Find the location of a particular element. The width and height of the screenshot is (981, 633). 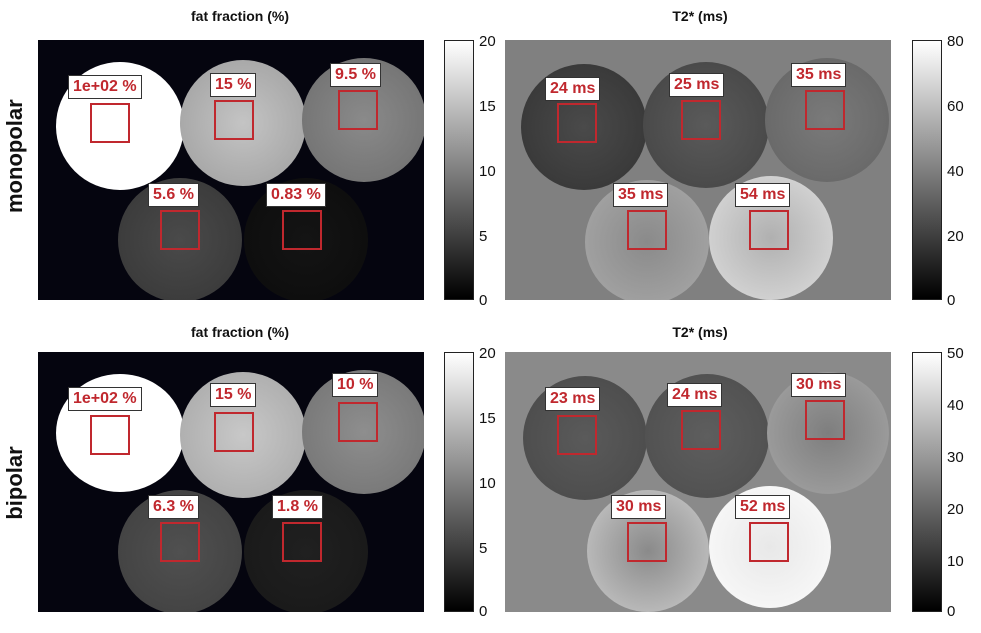

roi-value-label: 54 ms is located at coordinates (763, 195).